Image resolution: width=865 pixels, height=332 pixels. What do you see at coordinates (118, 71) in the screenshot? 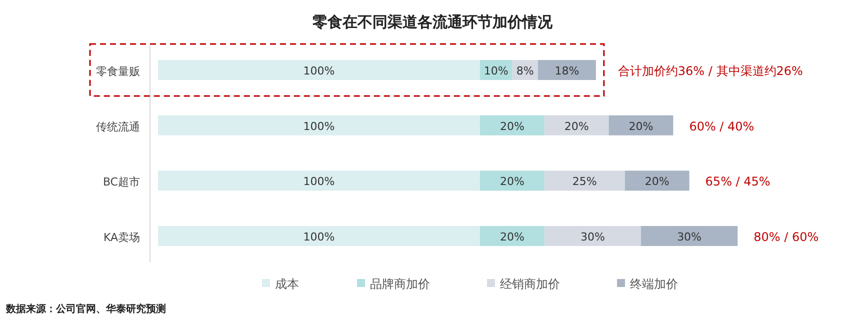
I see `y-tick-label: 零食量贩` at bounding box center [118, 71].